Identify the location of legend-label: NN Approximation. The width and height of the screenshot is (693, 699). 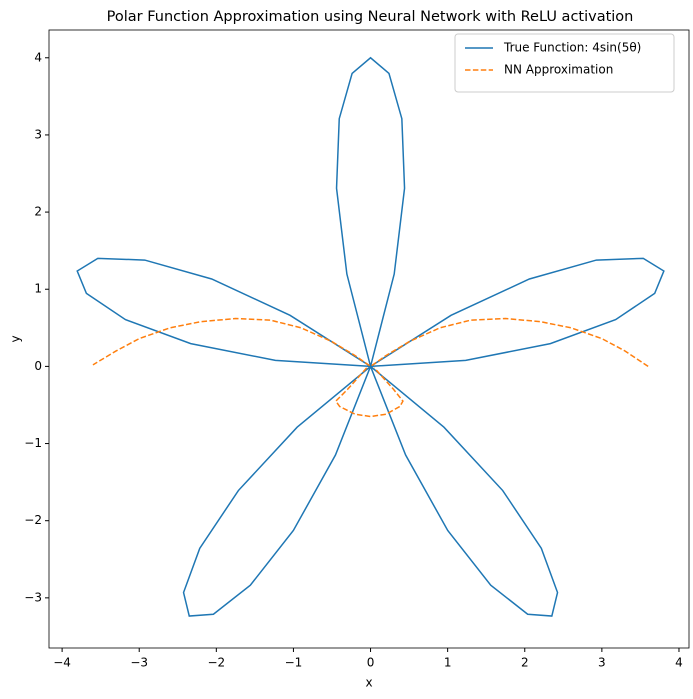
(558, 70).